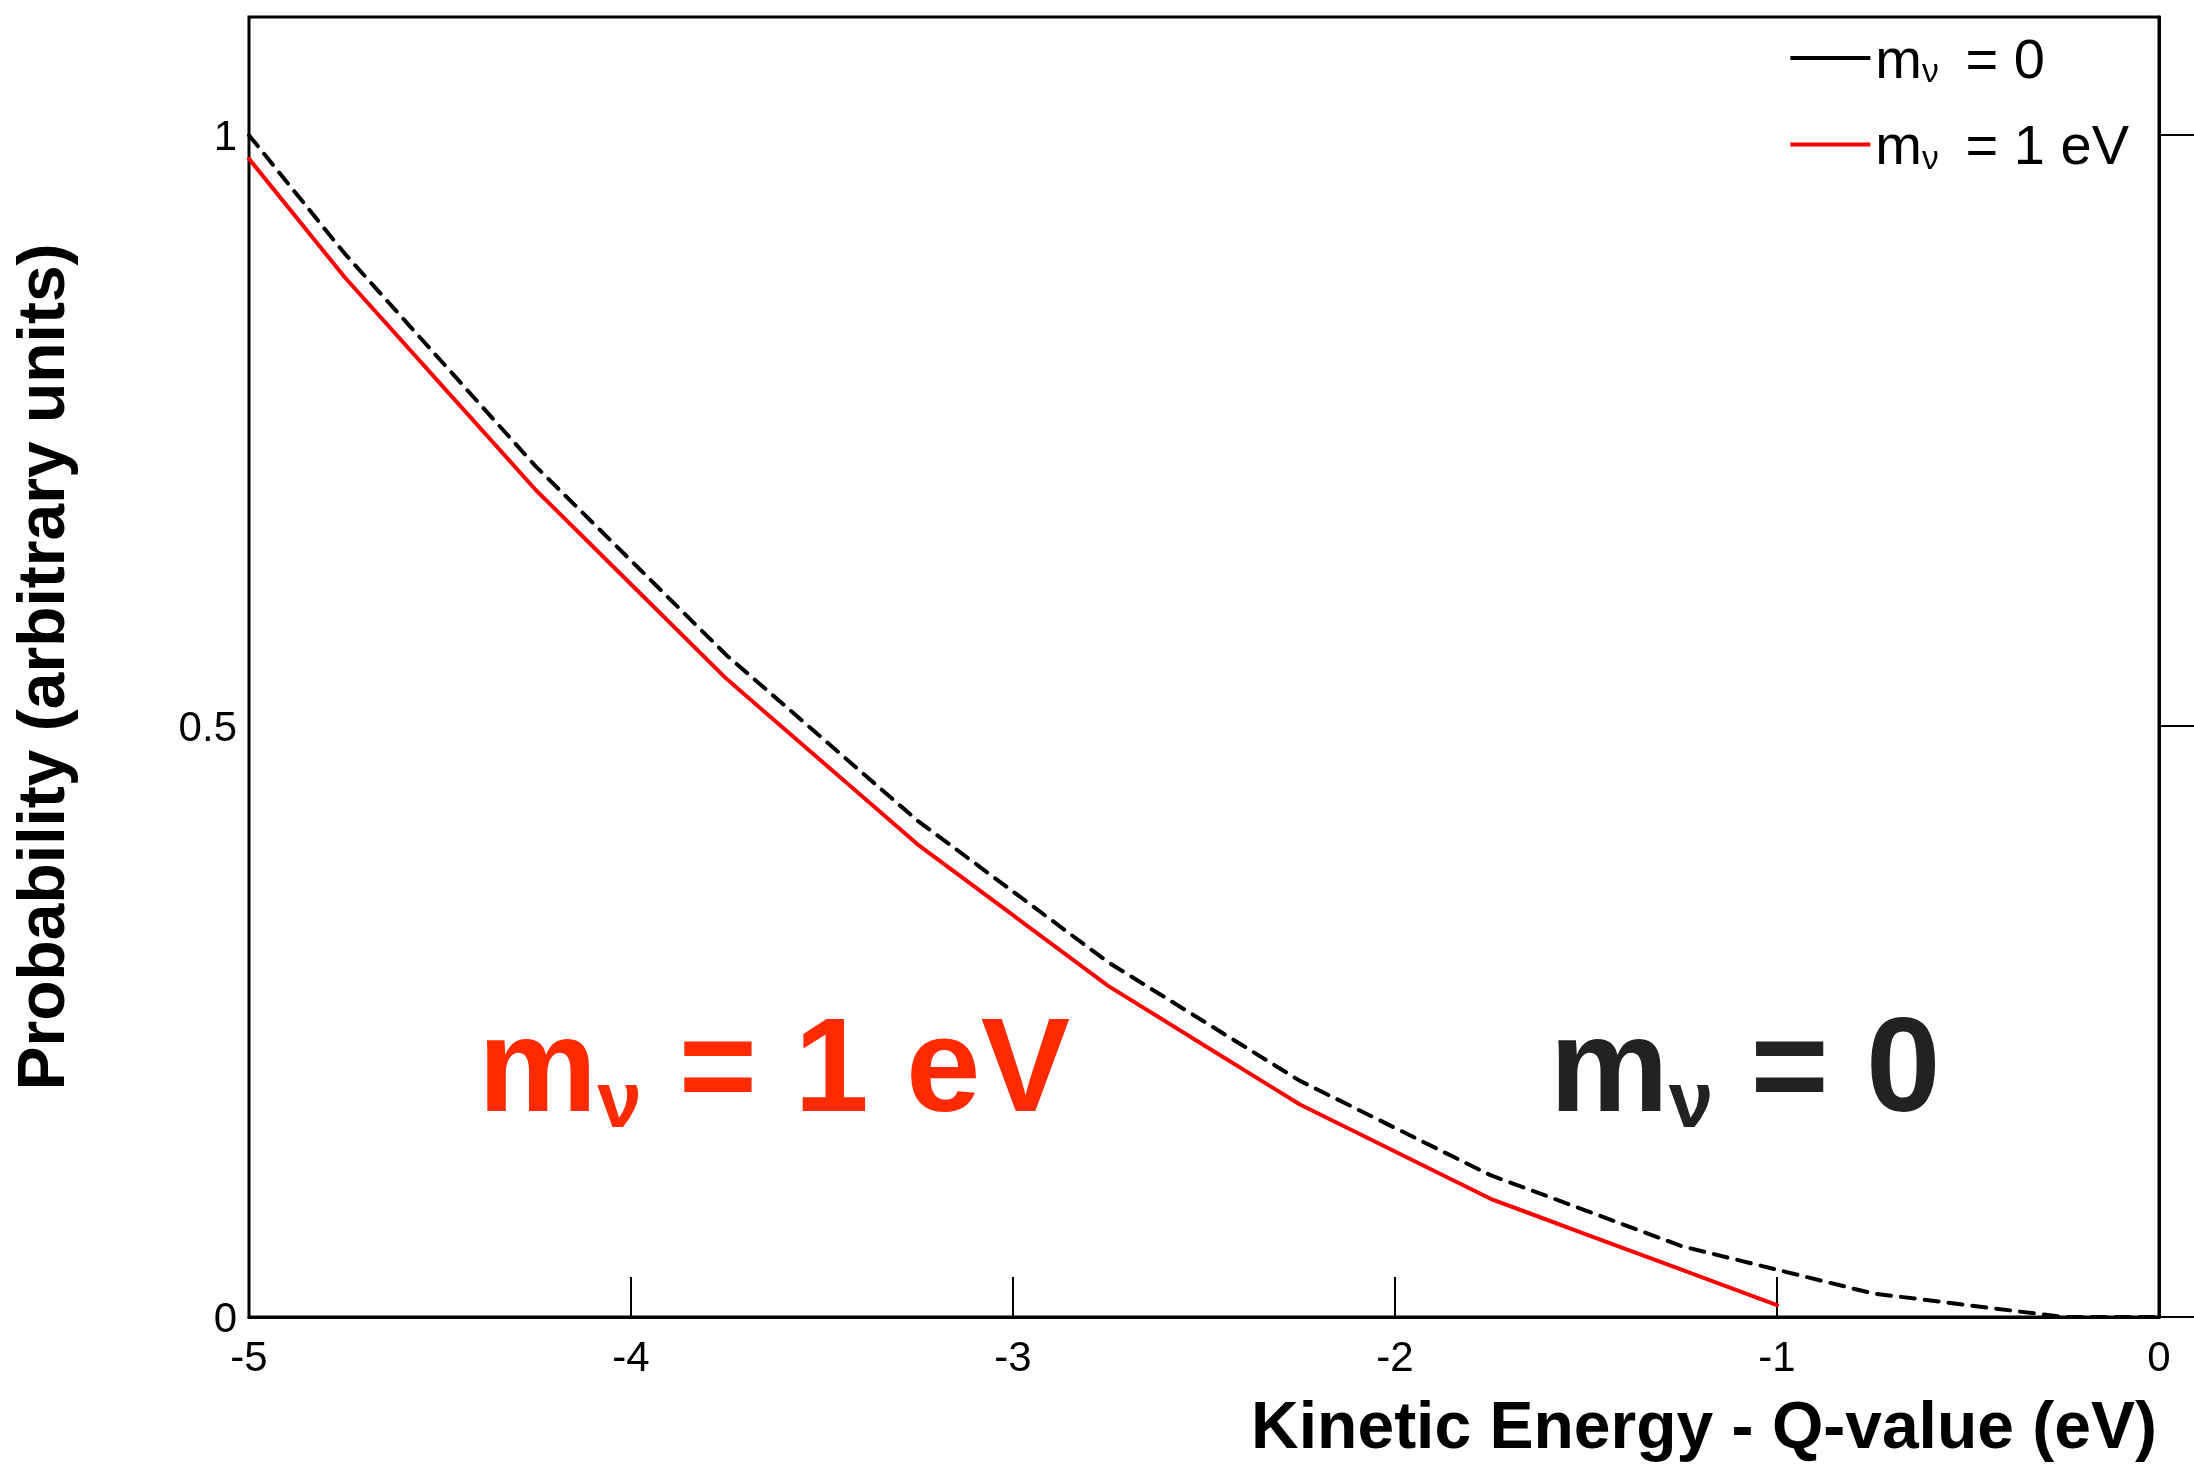 This screenshot has height=1470, width=2194. Describe the element at coordinates (1395, 1356) in the screenshot. I see `x-tick-label: -2` at that location.